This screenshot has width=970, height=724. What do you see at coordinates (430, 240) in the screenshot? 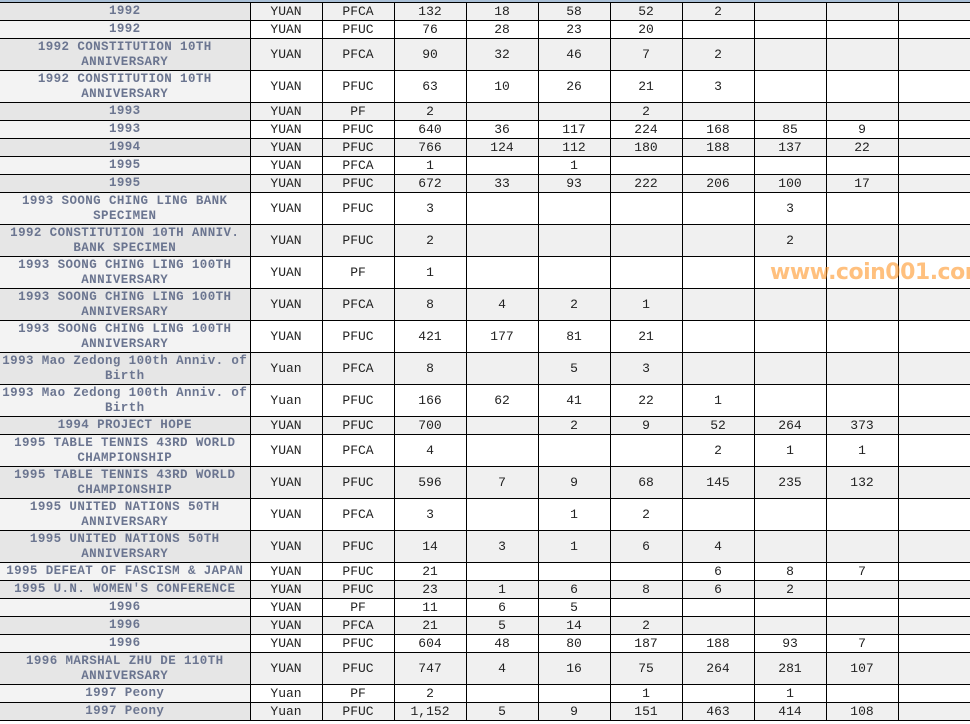
I see `total-cell: 2` at bounding box center [430, 240].